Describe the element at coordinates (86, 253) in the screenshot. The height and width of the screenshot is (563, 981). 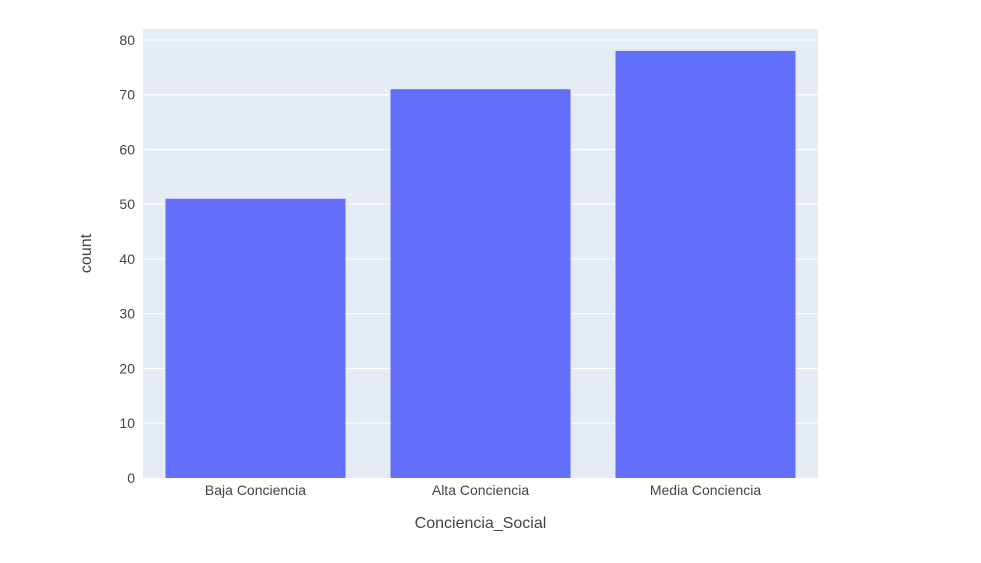
I see `y-axis-title: count` at that location.